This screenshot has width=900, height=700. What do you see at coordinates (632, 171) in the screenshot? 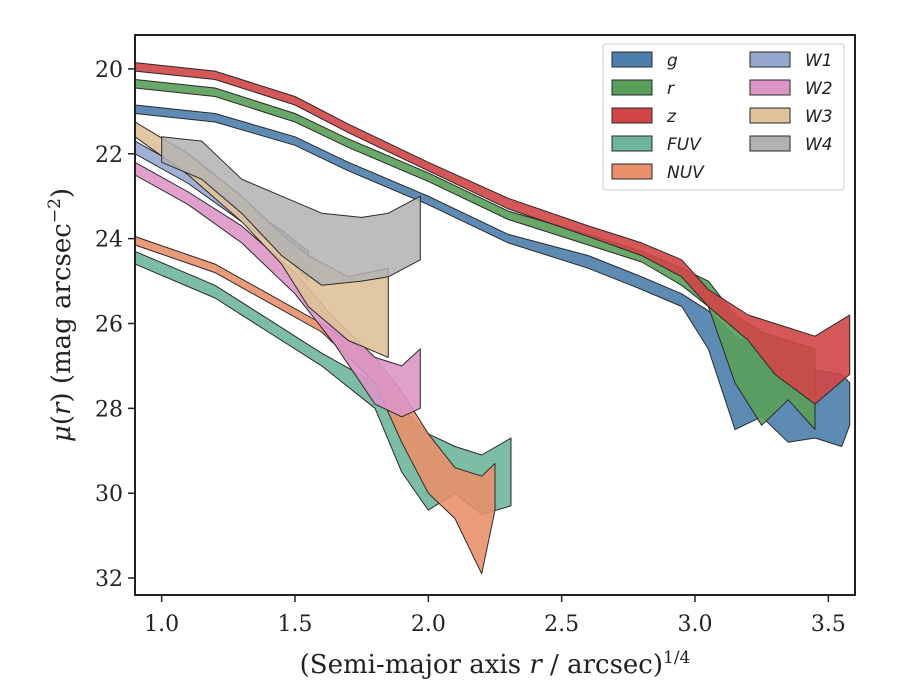
I see `legend-swatch-NUV` at bounding box center [632, 171].